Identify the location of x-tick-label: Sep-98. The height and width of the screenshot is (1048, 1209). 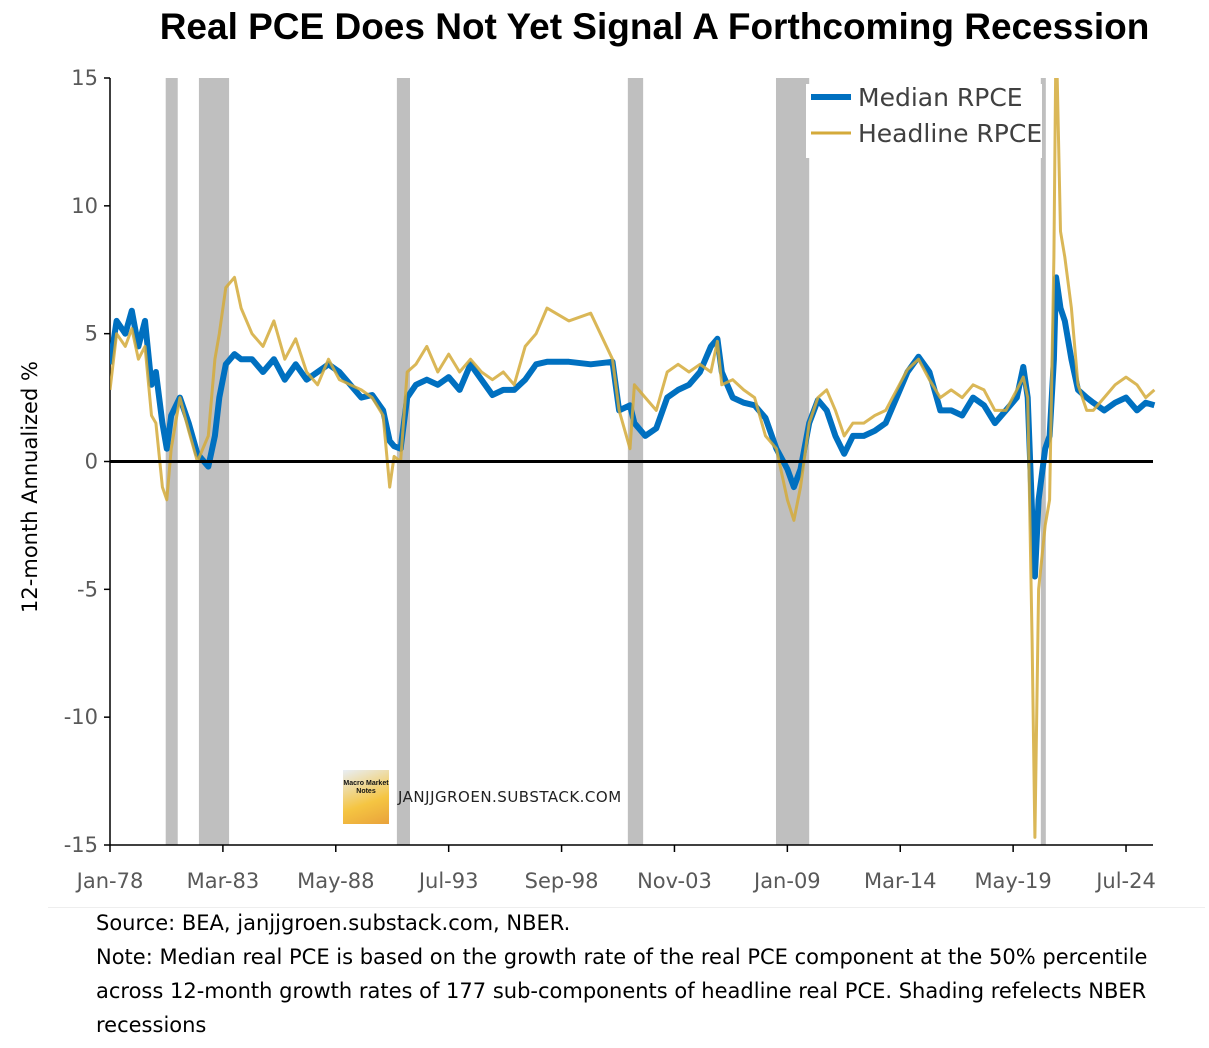
(562, 881).